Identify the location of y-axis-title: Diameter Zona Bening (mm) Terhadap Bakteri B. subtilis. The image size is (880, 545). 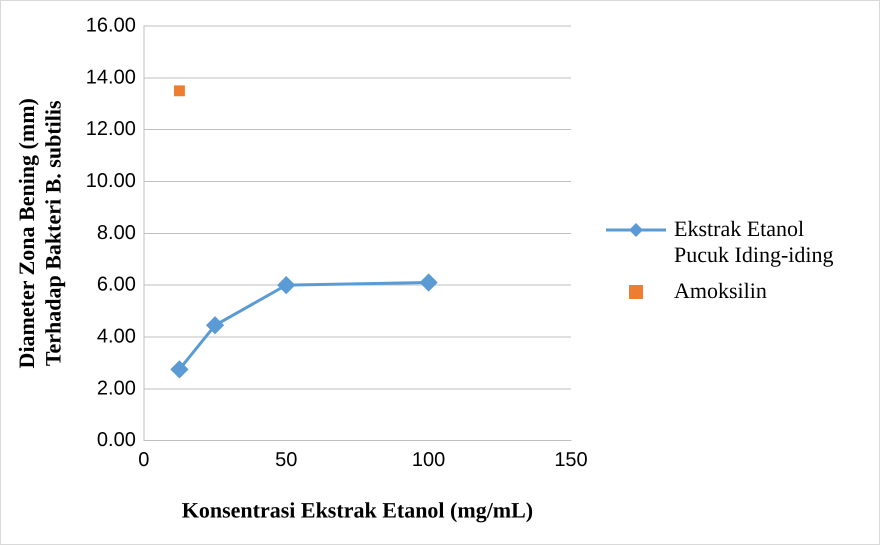
(40, 233).